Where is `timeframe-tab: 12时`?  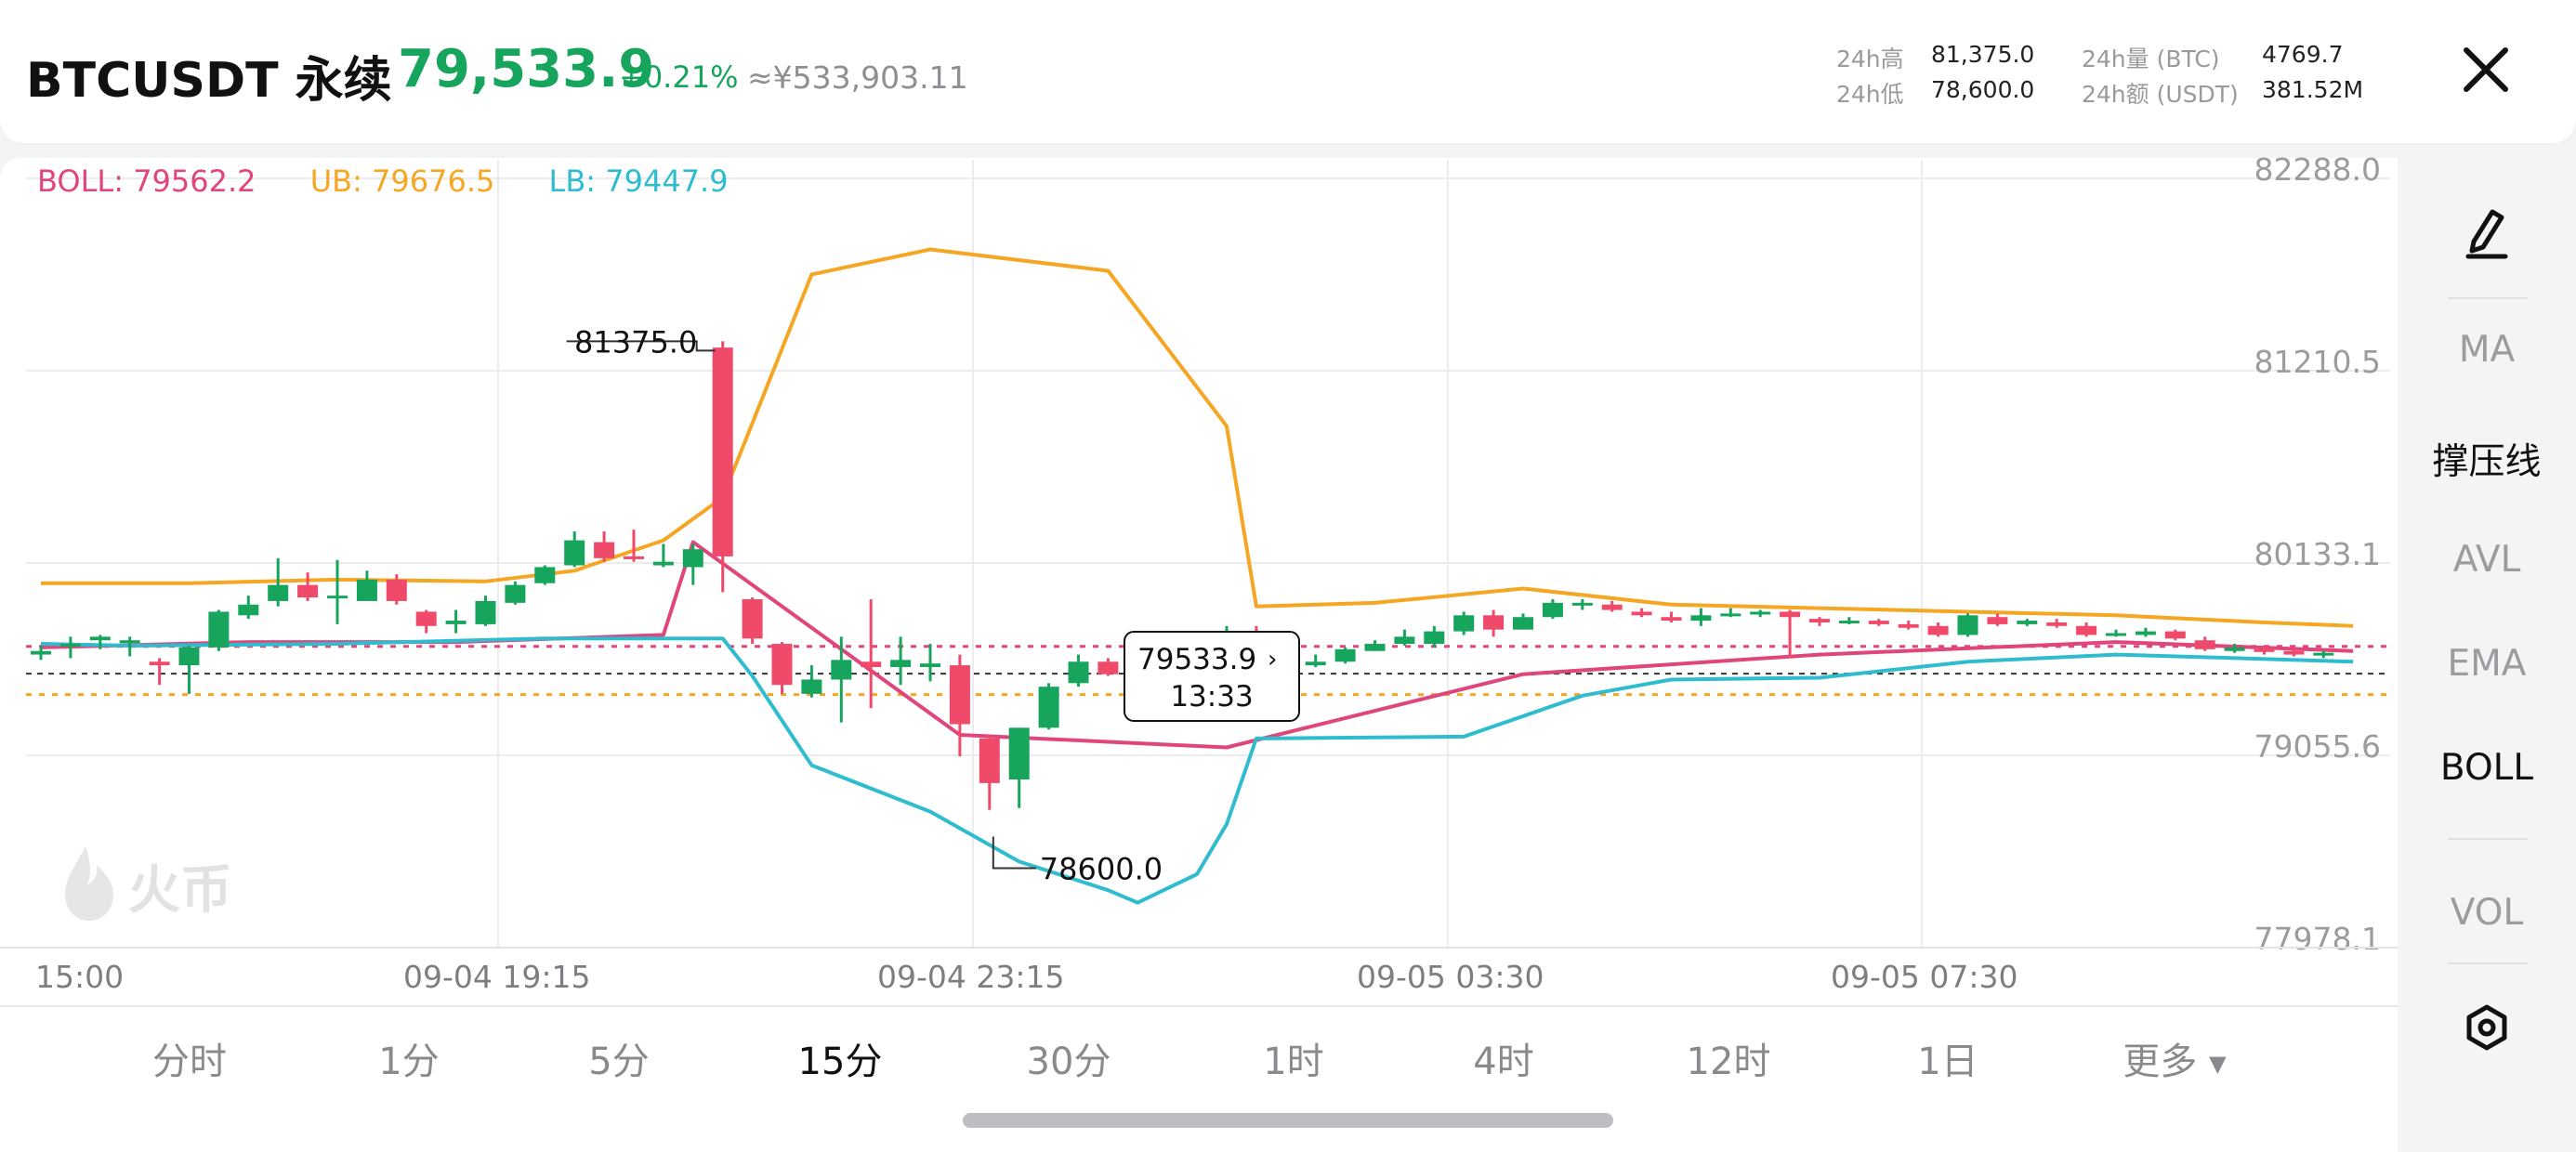
timeframe-tab: 12时 is located at coordinates (1728, 1062).